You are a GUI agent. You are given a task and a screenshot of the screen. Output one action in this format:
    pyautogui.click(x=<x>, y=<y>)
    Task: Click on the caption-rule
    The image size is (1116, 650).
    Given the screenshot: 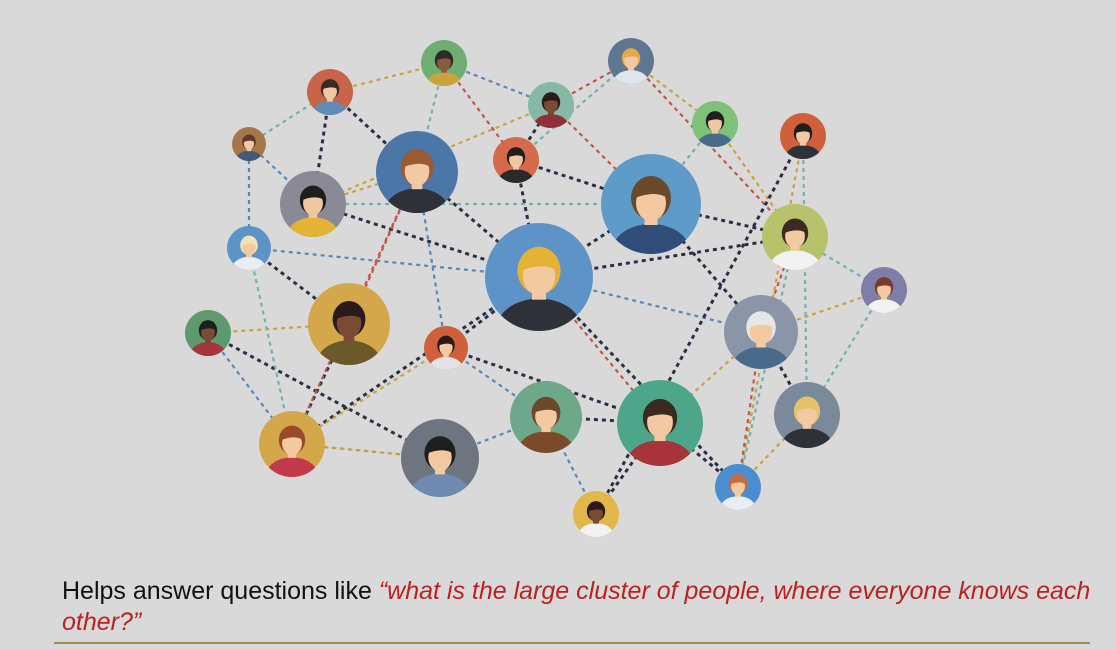 What is the action you would take?
    pyautogui.click(x=572, y=643)
    